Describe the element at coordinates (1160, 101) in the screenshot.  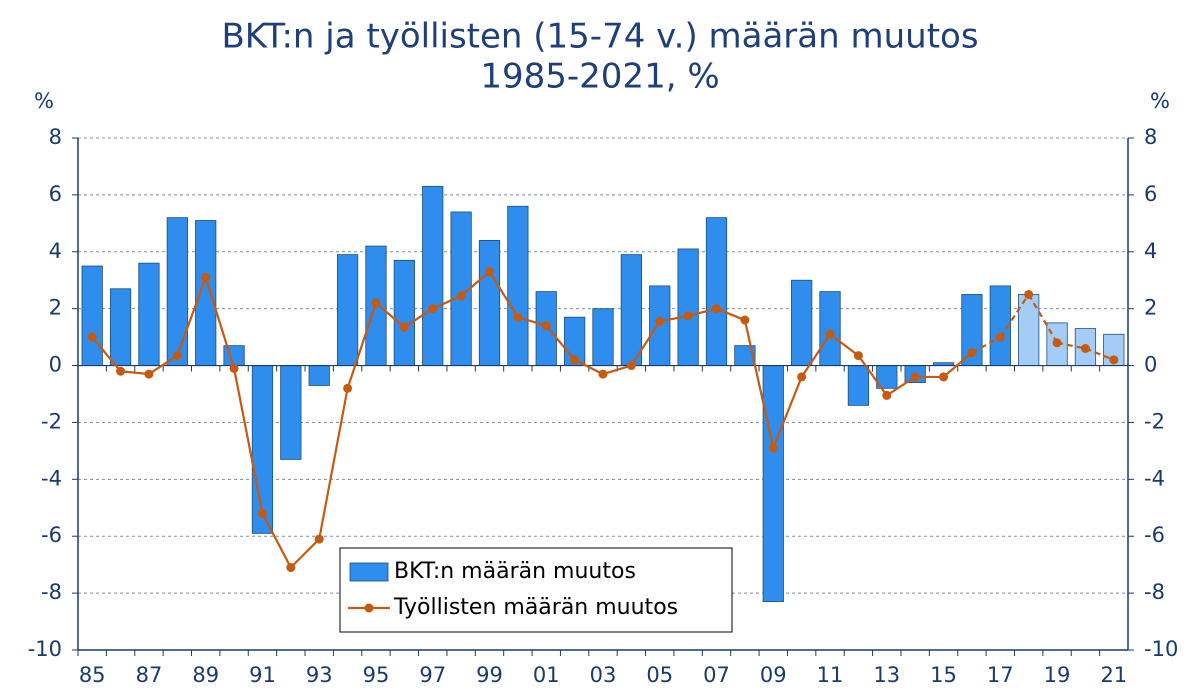
I see `y2-axis-label: %` at that location.